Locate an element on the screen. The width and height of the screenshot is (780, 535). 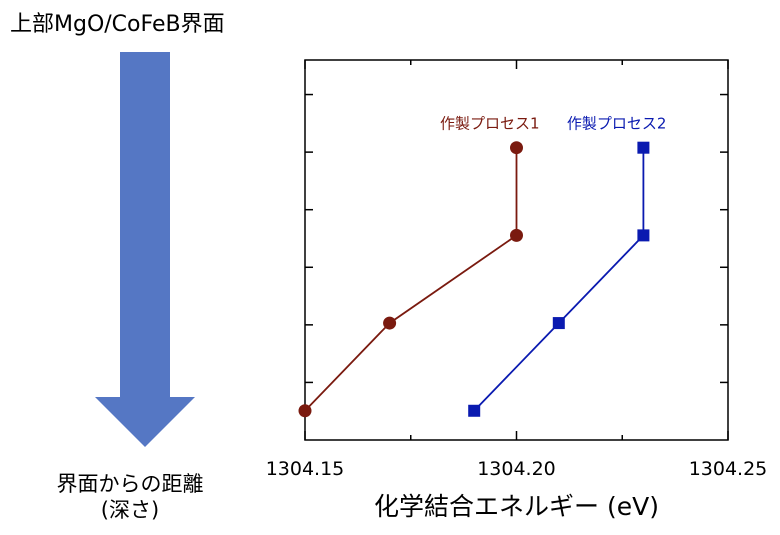
x-axis-label: 化学結合エネルギー (eV) is located at coordinates (516, 506).